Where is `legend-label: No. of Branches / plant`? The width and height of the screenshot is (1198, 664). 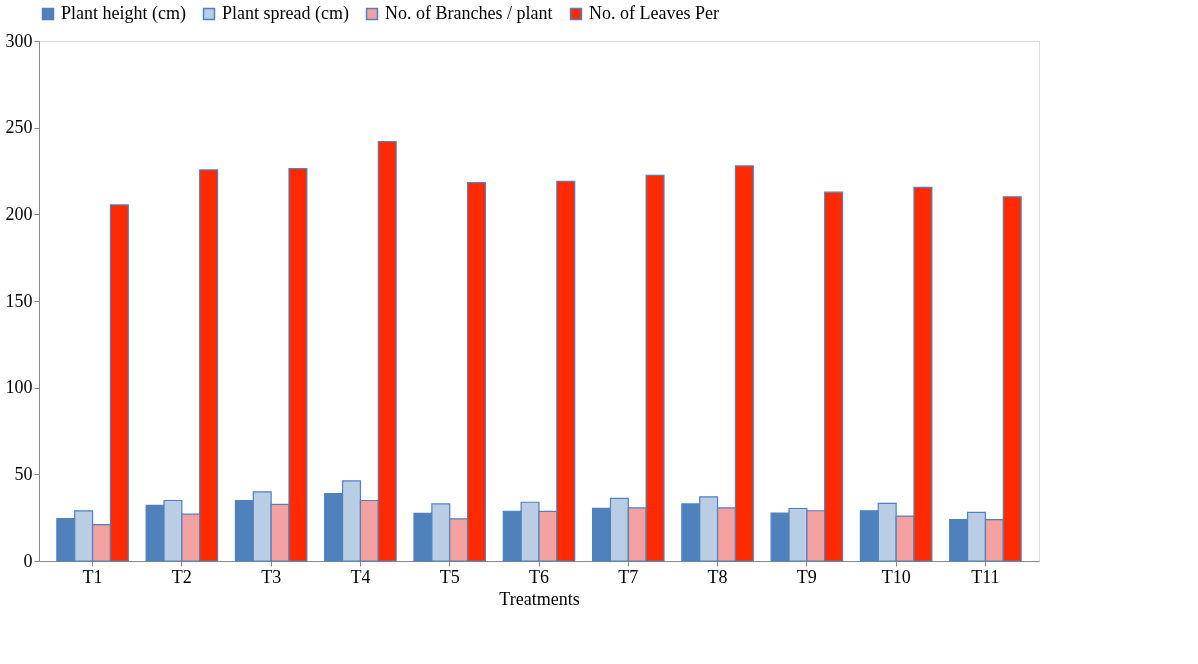
legend-label: No. of Branches / plant is located at coordinates (469, 13).